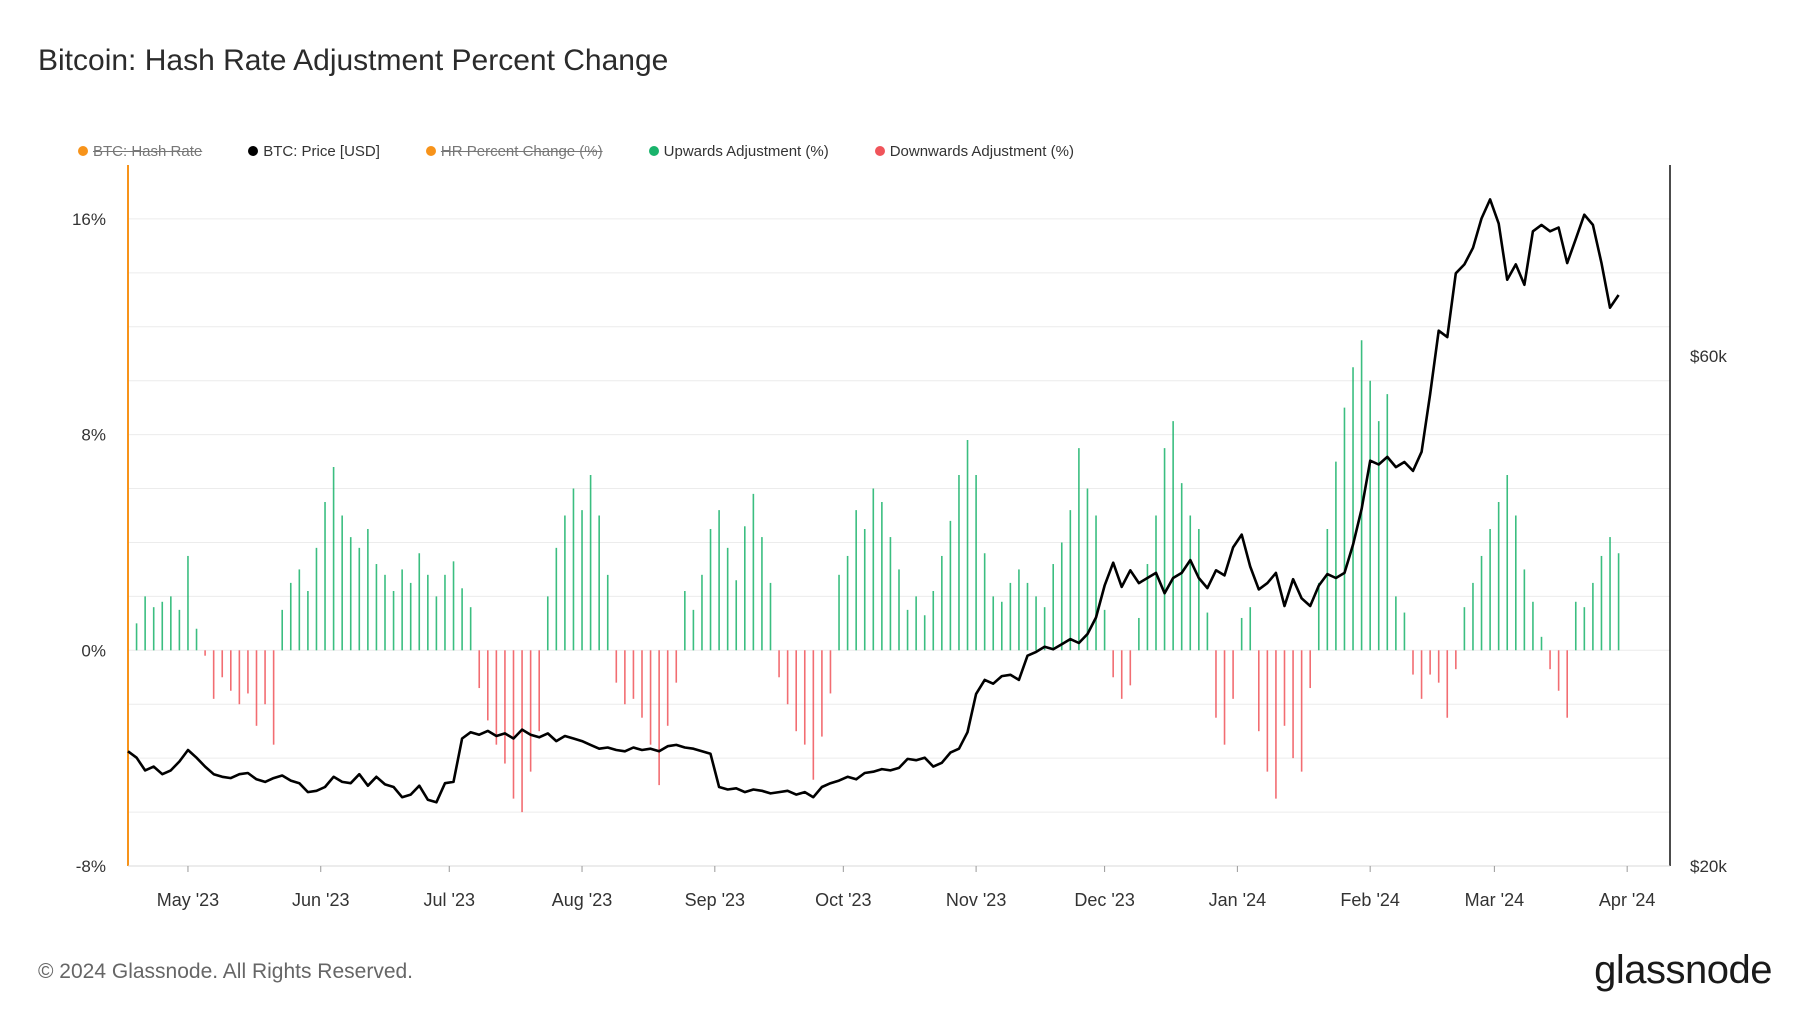 This screenshot has width=1800, height=1013. I want to click on x-tick-feb-24: Feb '24, so click(1369, 900).